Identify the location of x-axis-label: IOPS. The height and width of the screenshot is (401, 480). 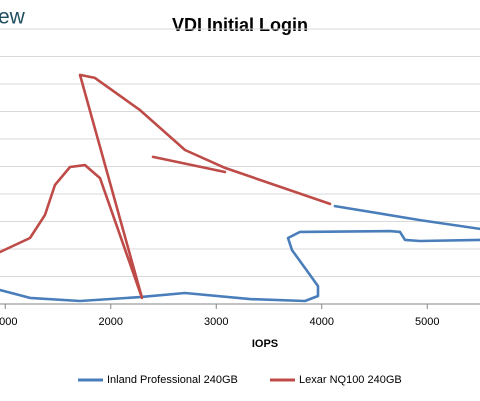
(265, 344).